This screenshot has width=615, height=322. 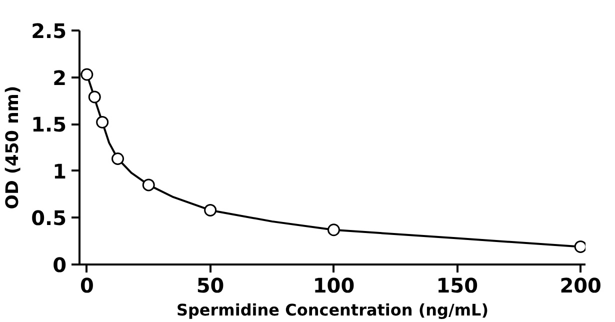 I want to click on x-tick-label: 0, so click(x=87, y=286).